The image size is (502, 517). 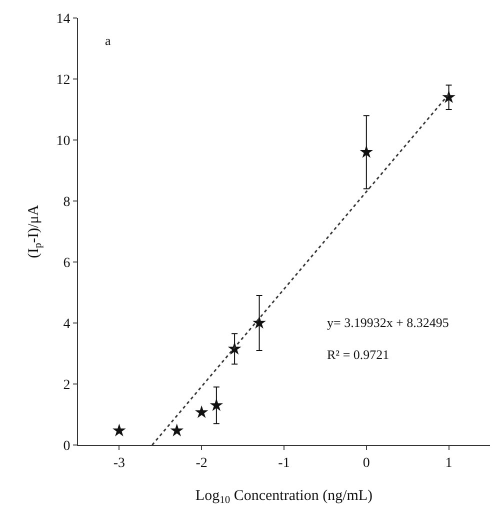 I want to click on y-tick-label: 14, so click(x=63, y=19).